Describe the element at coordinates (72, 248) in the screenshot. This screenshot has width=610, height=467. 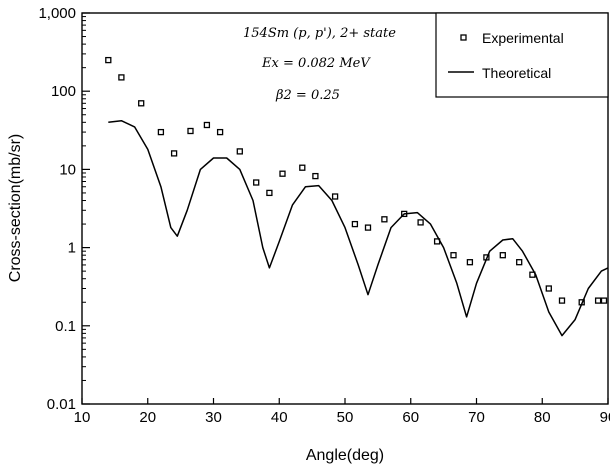
I see `y-tick-label: 1` at that location.